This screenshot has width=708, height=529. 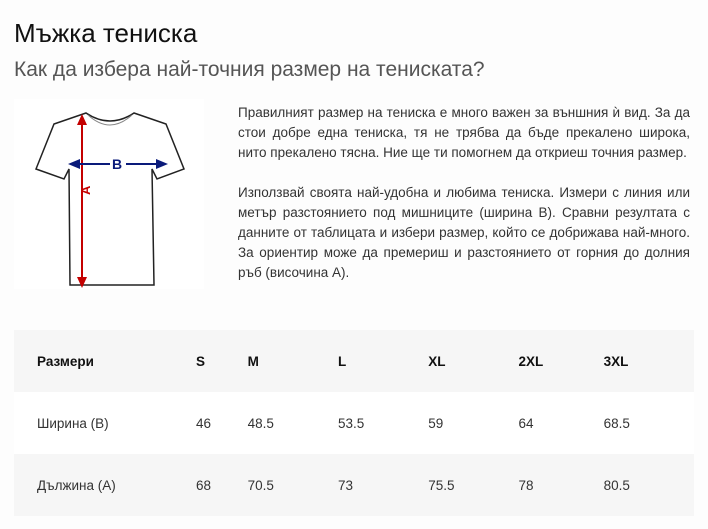 I want to click on table-cell: 59, so click(x=436, y=423).